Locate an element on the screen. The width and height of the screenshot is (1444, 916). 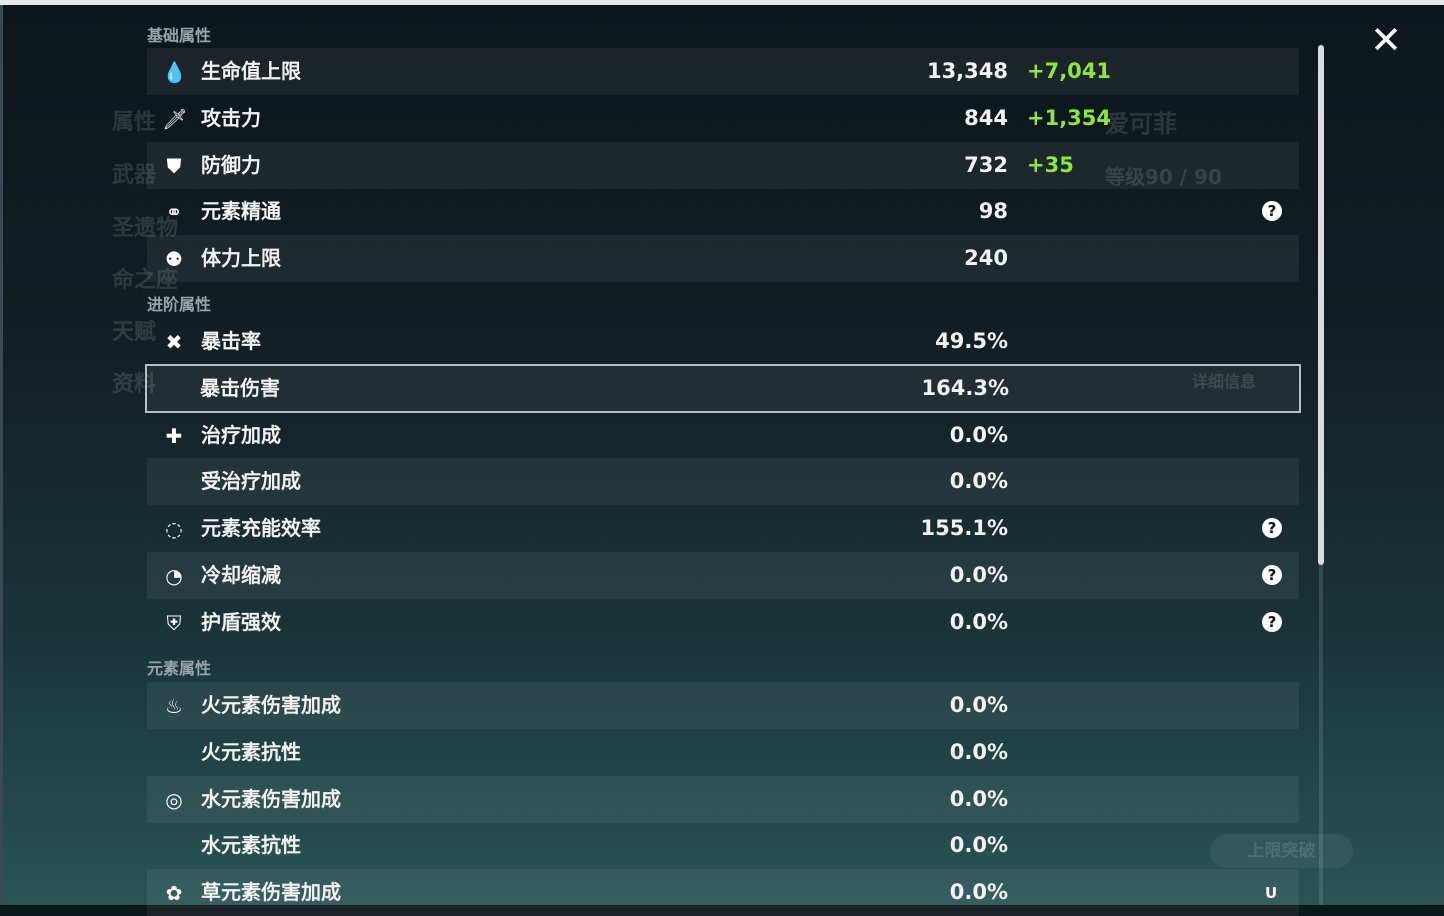
stat-row: 🗡 攻击力 844 +1,354 is located at coordinates (723, 118).